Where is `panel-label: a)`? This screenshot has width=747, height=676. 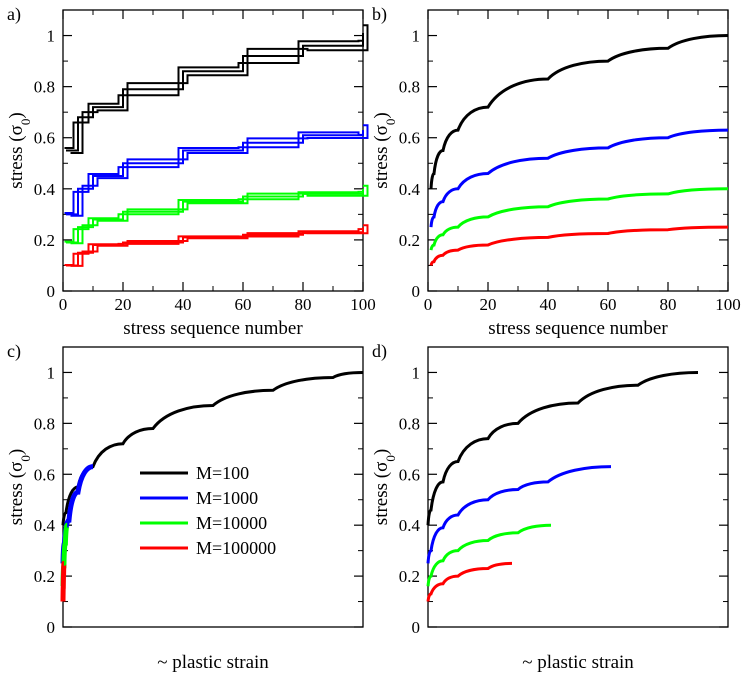 panel-label: a) is located at coordinates (14, 14).